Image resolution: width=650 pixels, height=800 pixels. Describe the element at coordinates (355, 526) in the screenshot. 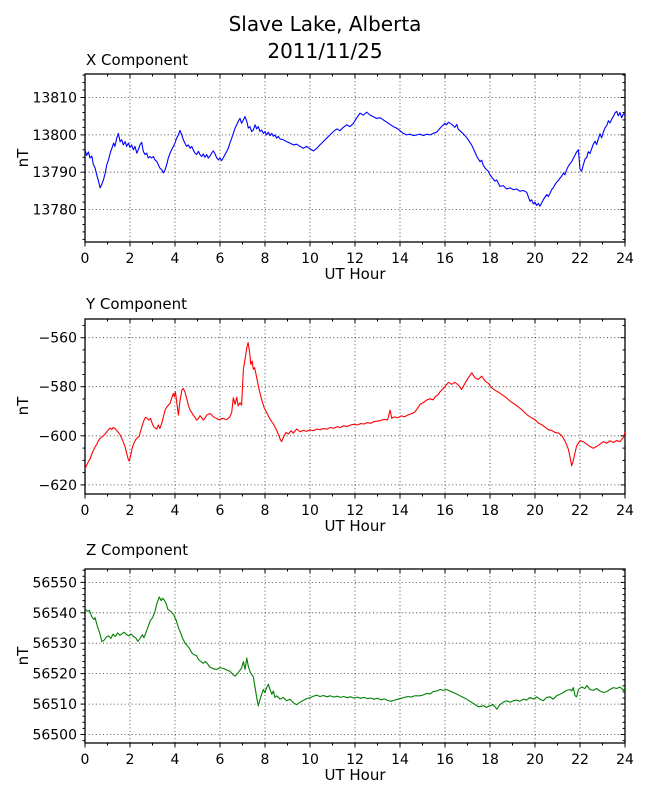

I see `x-axis-label-y-component: UT Hour` at that location.